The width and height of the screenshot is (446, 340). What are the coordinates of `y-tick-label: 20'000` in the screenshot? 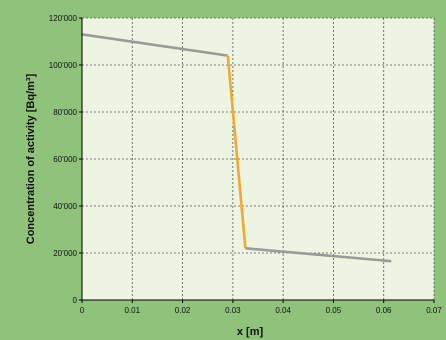 It's located at (65, 253).